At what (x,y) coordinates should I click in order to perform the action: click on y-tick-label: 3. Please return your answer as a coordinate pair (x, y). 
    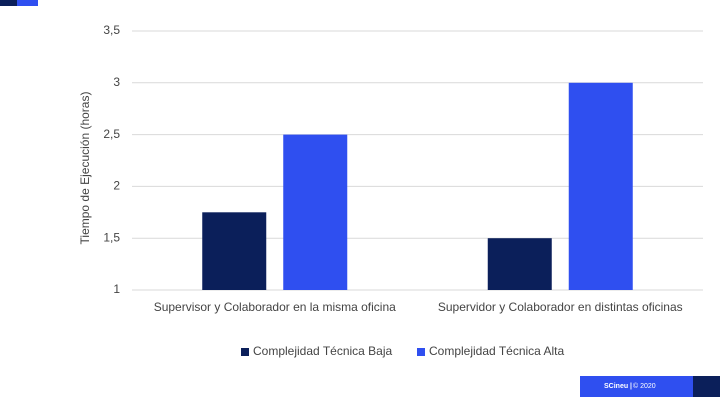
    Looking at the image, I should click on (116, 82).